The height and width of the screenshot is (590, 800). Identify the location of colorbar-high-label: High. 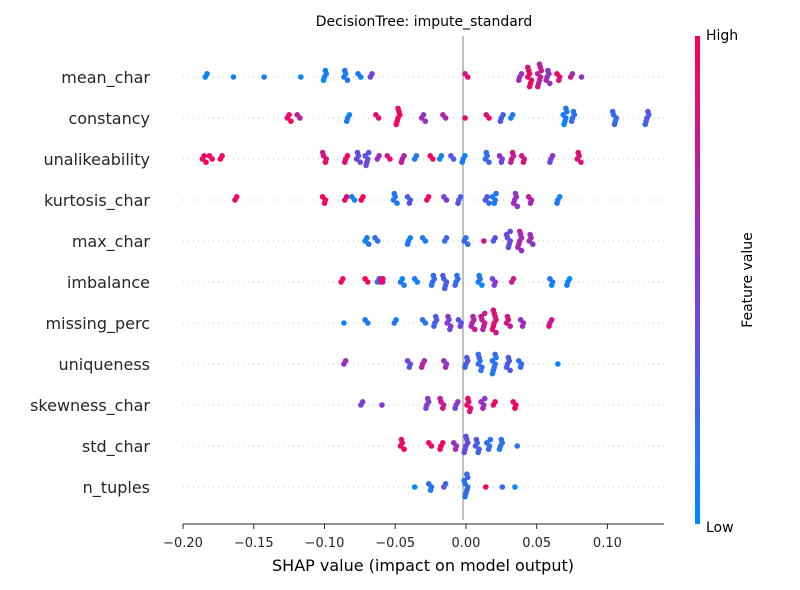
(722, 36).